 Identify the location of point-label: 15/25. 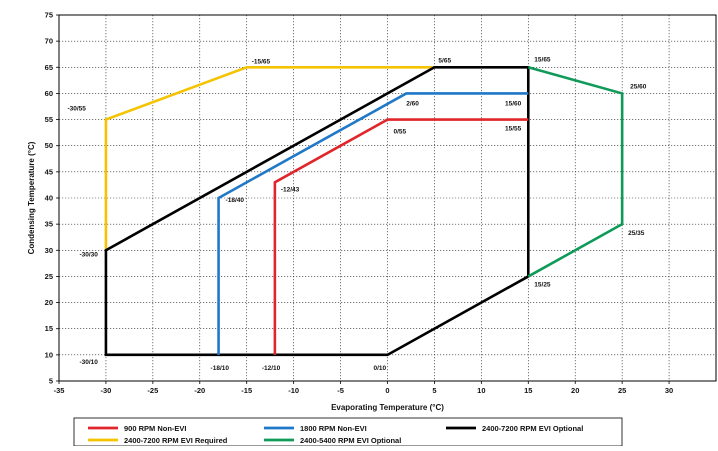
(542, 284).